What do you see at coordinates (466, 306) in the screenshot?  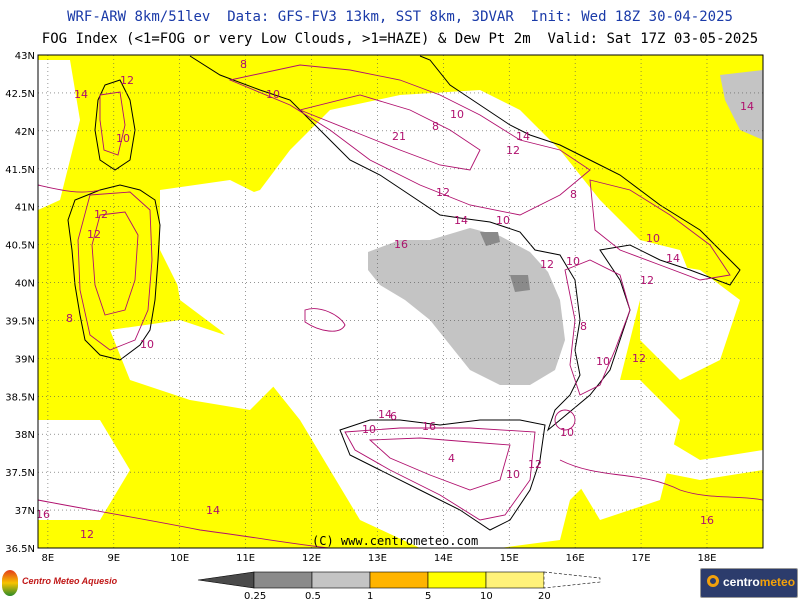 I see `fog-area-tyrrhenian` at bounding box center [466, 306].